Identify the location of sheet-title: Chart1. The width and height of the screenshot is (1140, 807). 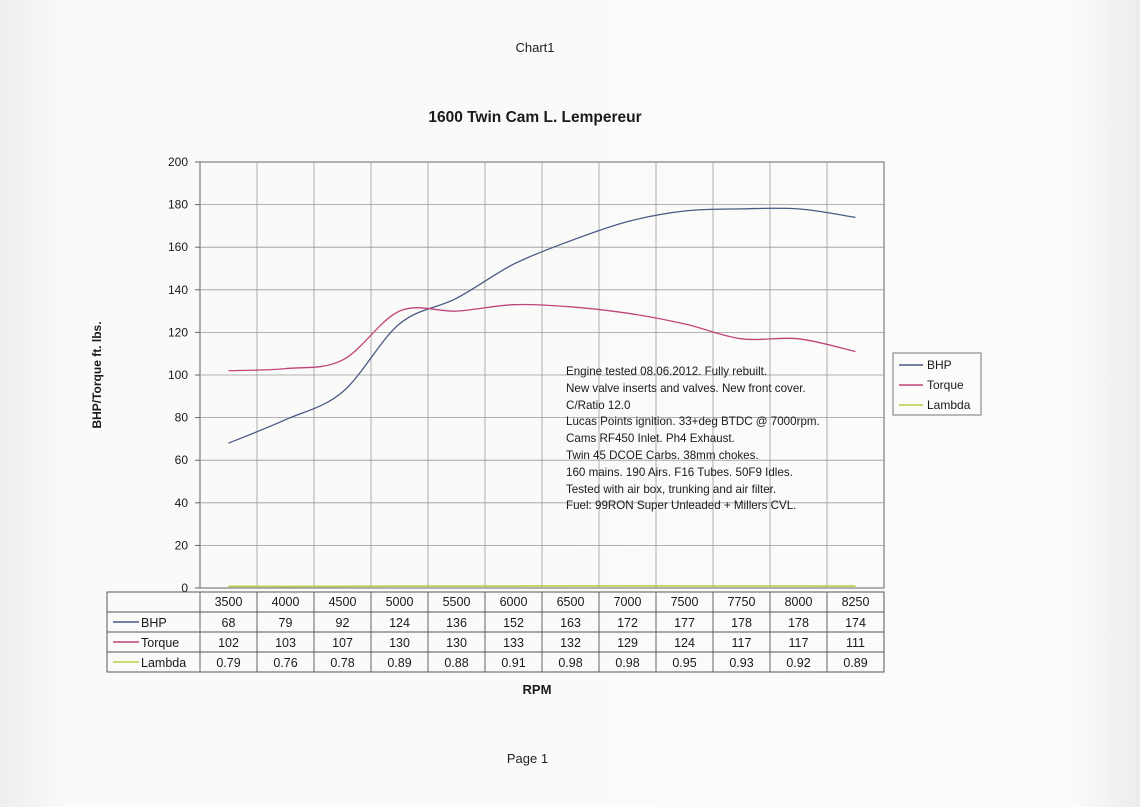
(535, 47).